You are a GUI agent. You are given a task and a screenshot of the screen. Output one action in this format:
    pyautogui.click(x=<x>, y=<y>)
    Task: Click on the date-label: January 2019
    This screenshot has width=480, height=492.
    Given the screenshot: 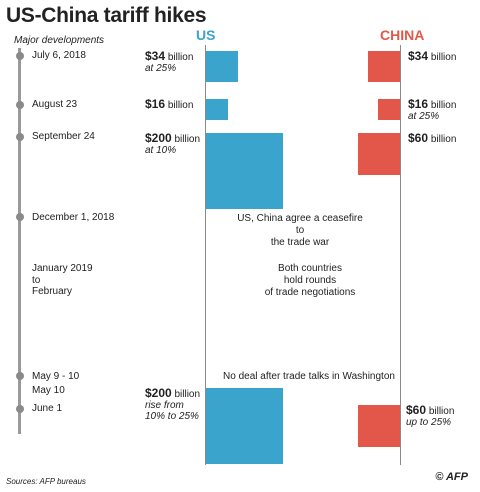 What is the action you would take?
    pyautogui.click(x=62, y=268)
    